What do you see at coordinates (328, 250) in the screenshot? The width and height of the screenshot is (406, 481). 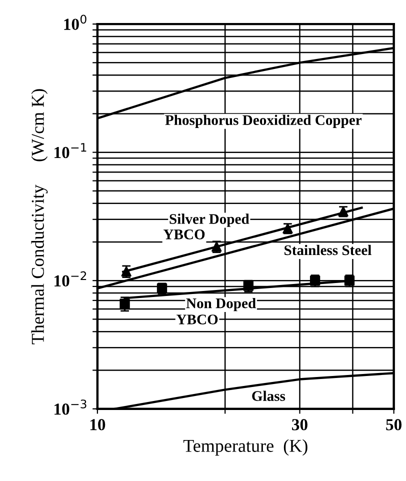 I see `annotation: Stainless Steel` at bounding box center [328, 250].